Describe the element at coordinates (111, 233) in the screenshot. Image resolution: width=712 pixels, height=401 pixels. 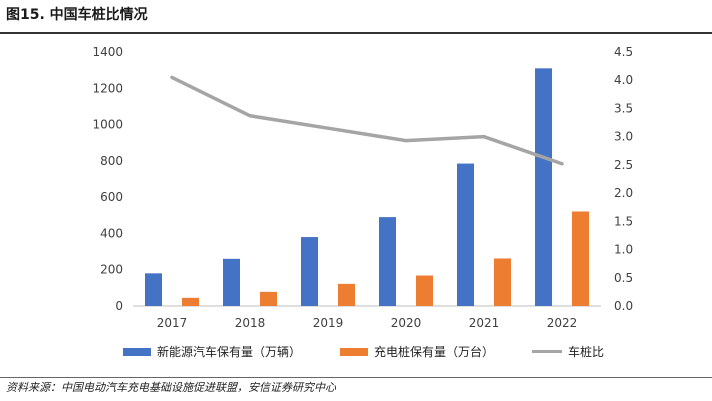
I see `left-tick-label: 400` at that location.